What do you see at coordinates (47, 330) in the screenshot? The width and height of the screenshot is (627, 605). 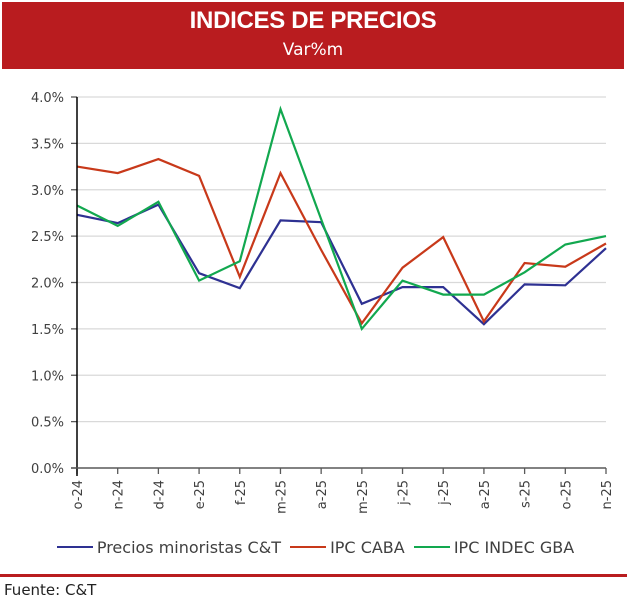 I see `y-tick-label: 1.5%` at bounding box center [47, 330].